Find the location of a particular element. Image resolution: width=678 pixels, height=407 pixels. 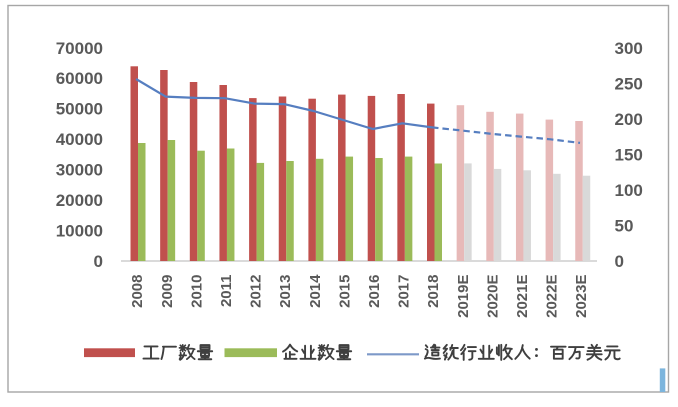

svg-text: 300 is located at coordinates (629, 48).